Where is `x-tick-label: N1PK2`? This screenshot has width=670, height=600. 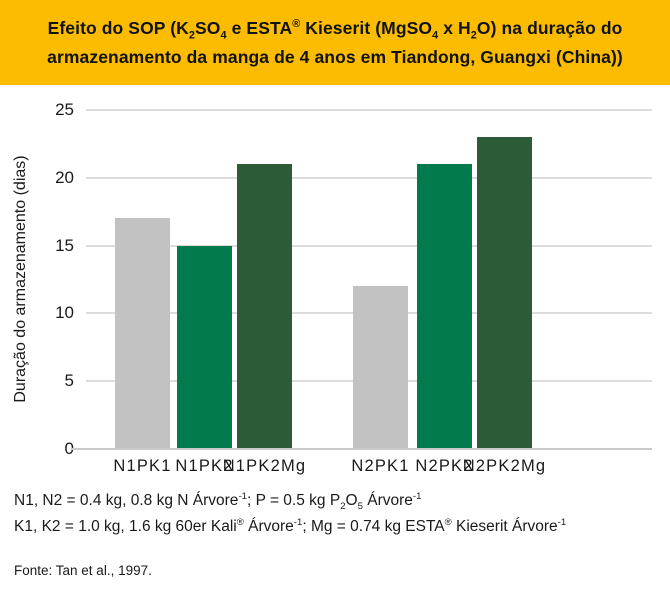 x-tick-label: N1PK2 is located at coordinates (204, 466).